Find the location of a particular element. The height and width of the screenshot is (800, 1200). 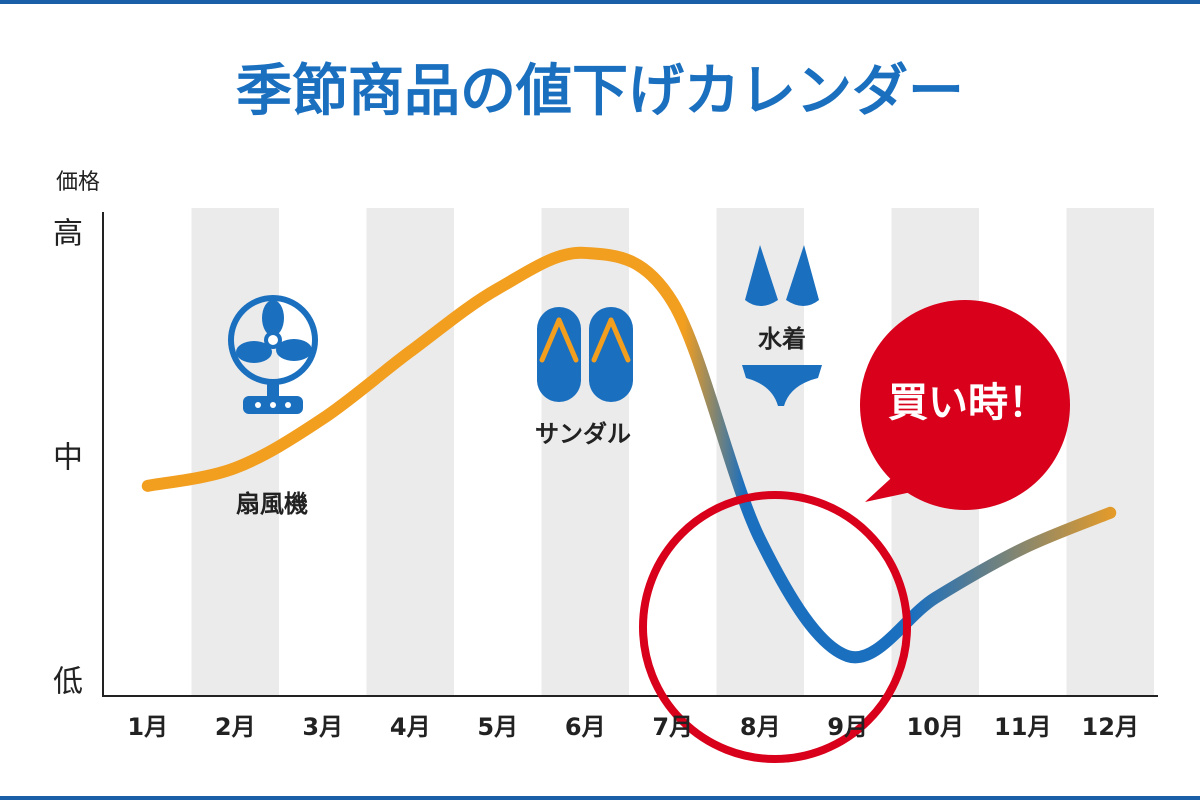

x-tick-label: 10月 is located at coordinates (935, 727).